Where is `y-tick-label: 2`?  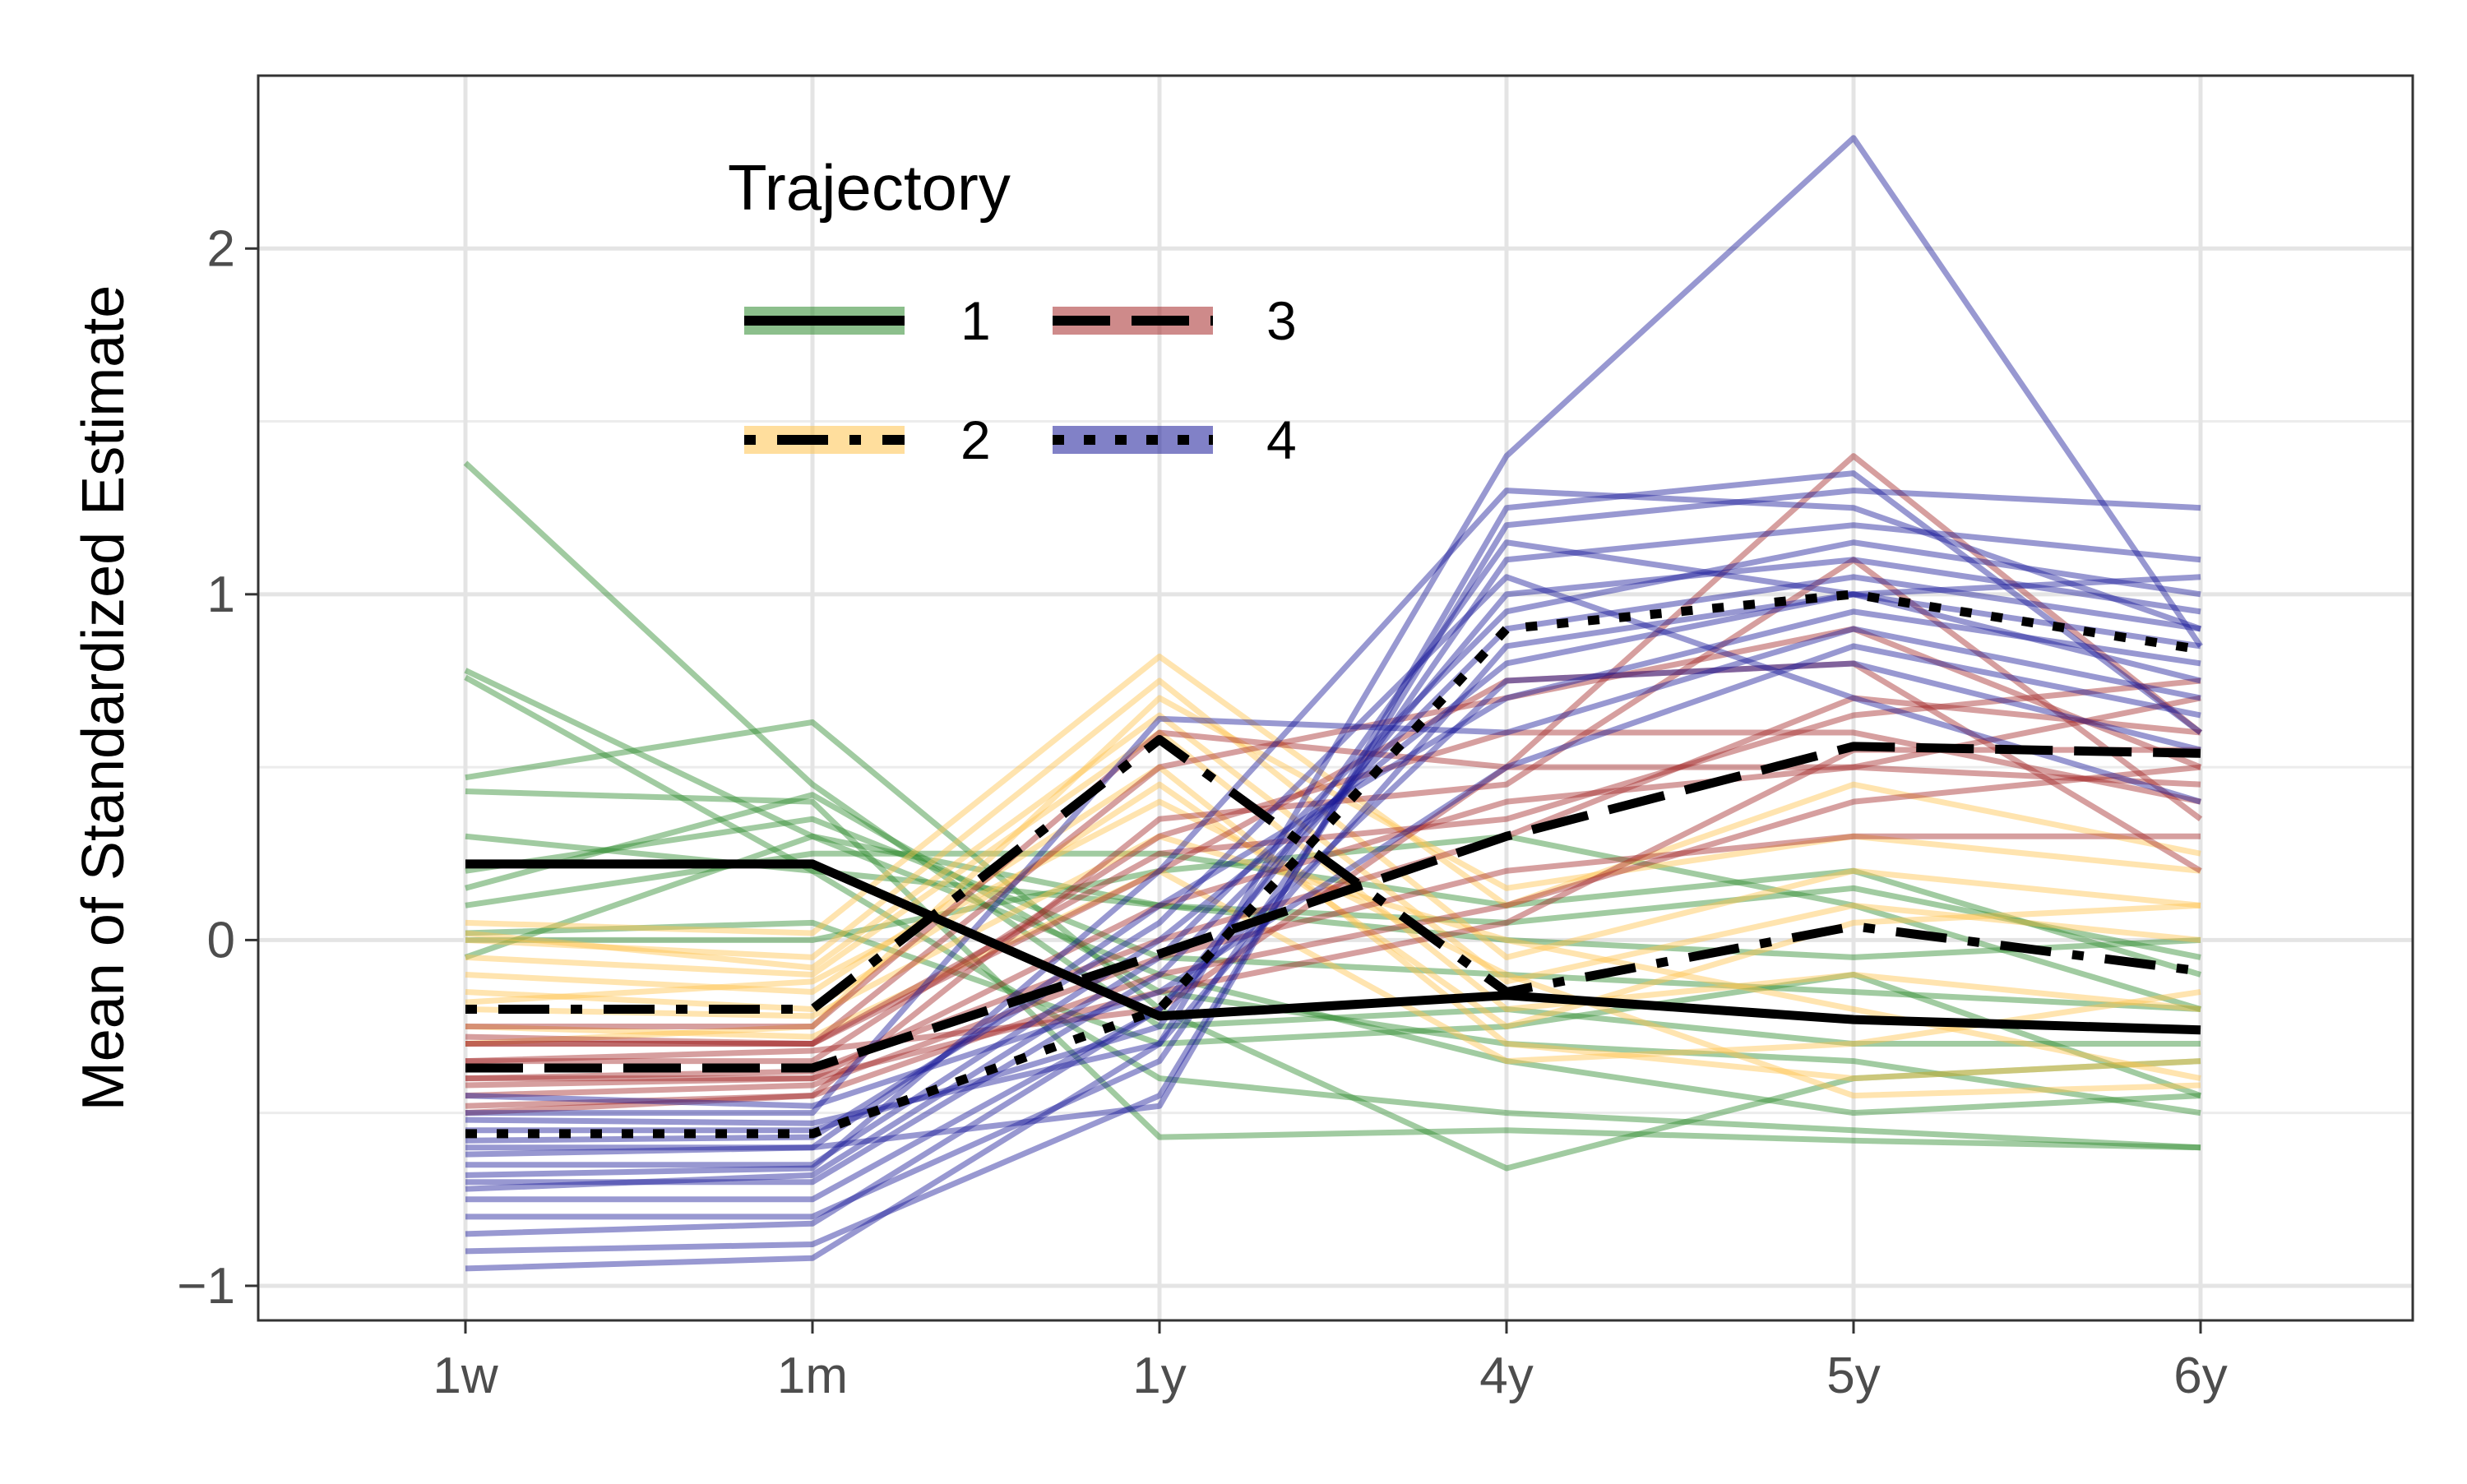
y-tick-label: 2 is located at coordinates (221, 249).